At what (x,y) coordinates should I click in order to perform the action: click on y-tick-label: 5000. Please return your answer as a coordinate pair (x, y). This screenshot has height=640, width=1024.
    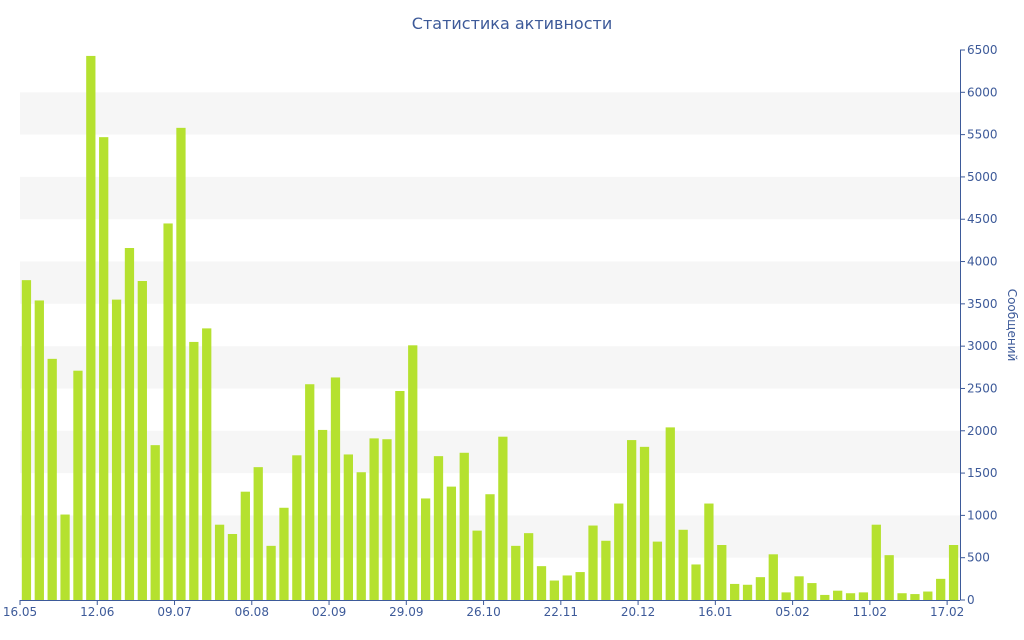
    Looking at the image, I should click on (982, 177).